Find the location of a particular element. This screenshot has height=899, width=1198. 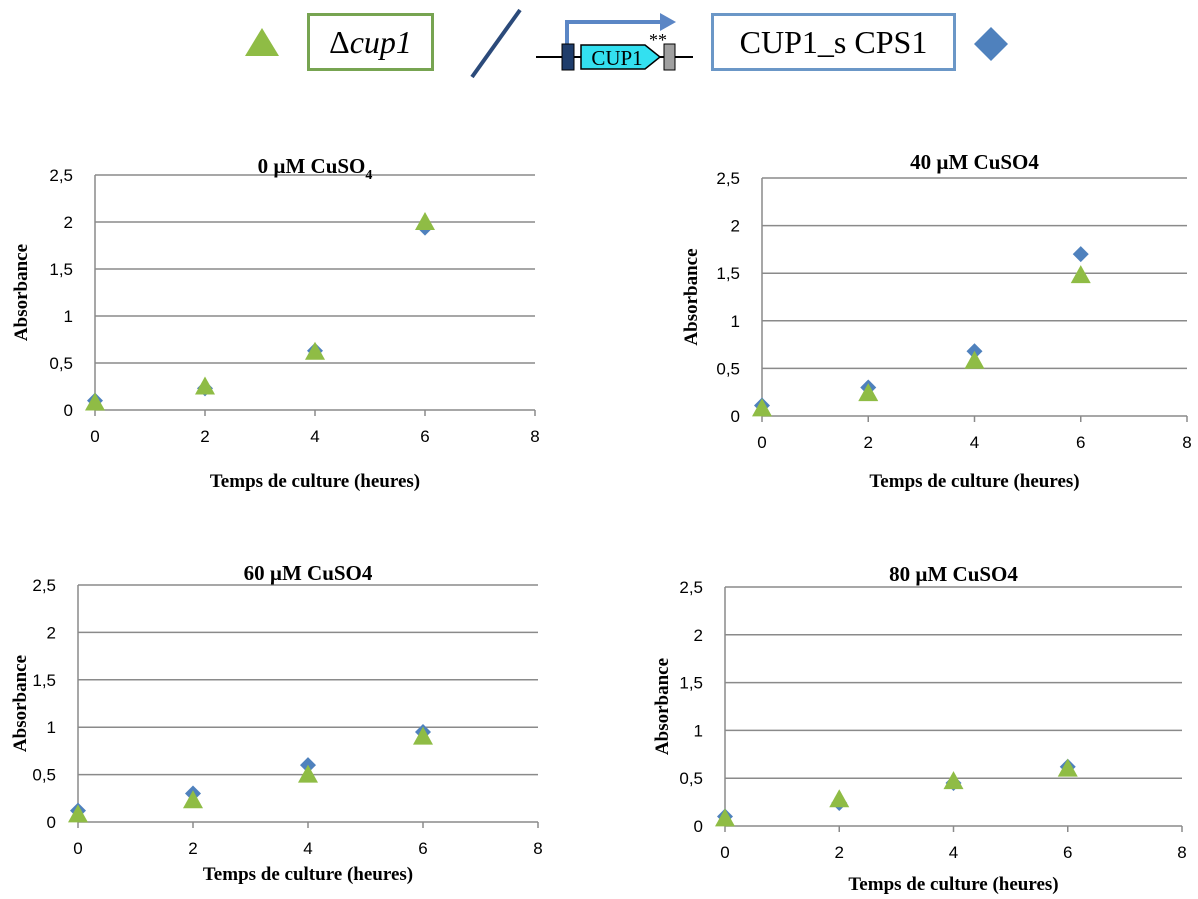

legend-graphics: CUP1 ** is located at coordinates (626, 43).